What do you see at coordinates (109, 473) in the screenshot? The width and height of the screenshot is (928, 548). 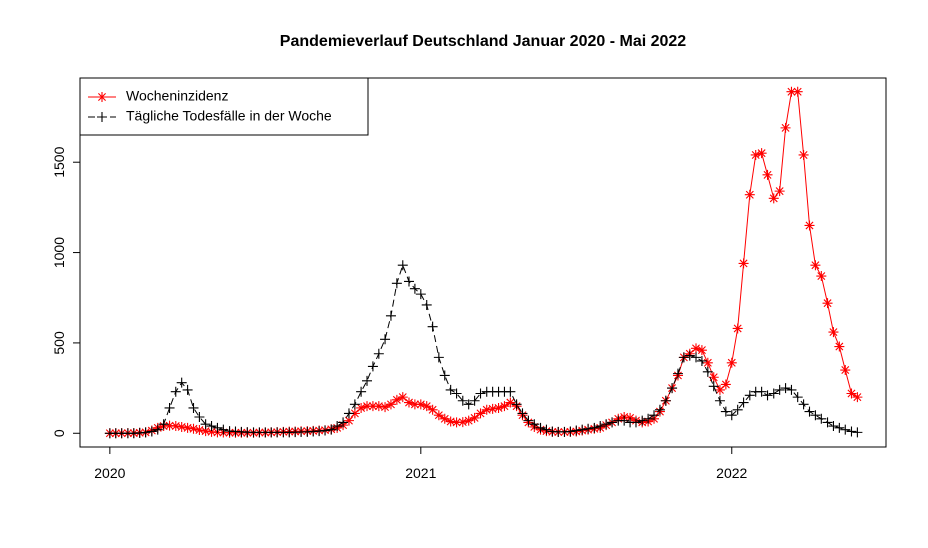 I see `x-tick-label: 2020` at bounding box center [109, 473].